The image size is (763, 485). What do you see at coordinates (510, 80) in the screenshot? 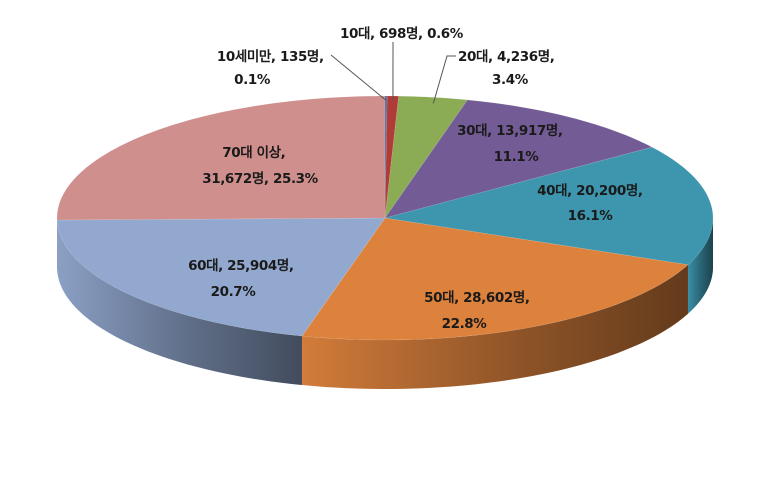
I see `label-20s-percent: 3.4%` at bounding box center [510, 80].